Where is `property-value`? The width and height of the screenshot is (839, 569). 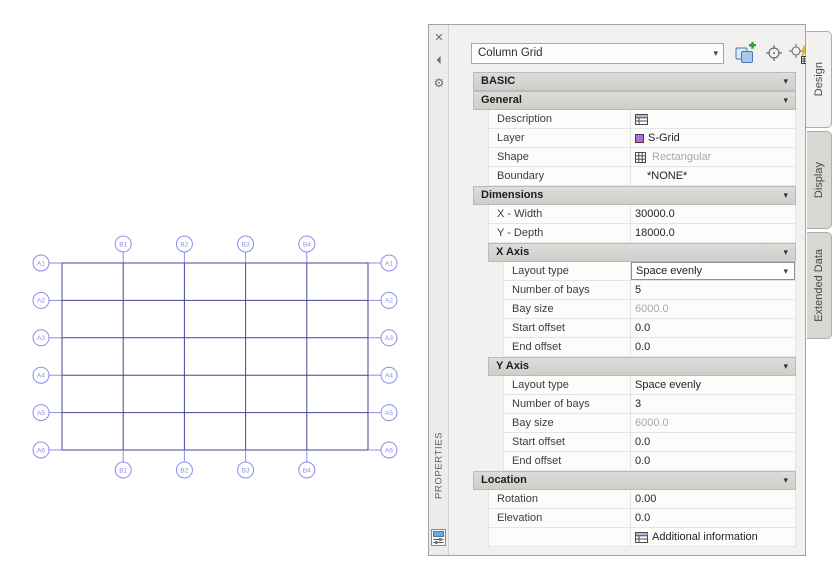
property-value is located at coordinates (712, 119).